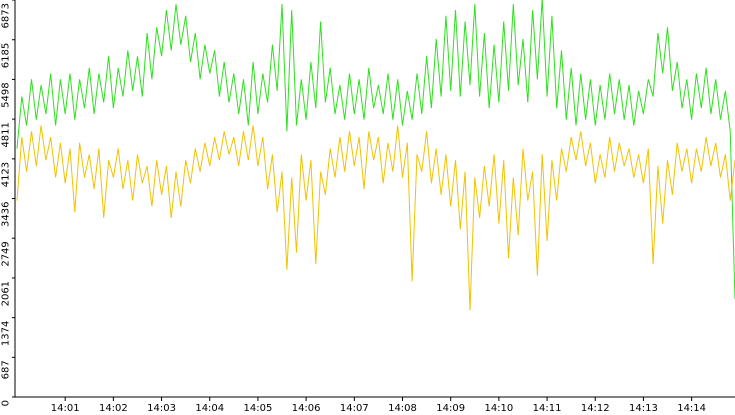  What do you see at coordinates (65, 408) in the screenshot?
I see `x-tick-label: 14:01` at bounding box center [65, 408].